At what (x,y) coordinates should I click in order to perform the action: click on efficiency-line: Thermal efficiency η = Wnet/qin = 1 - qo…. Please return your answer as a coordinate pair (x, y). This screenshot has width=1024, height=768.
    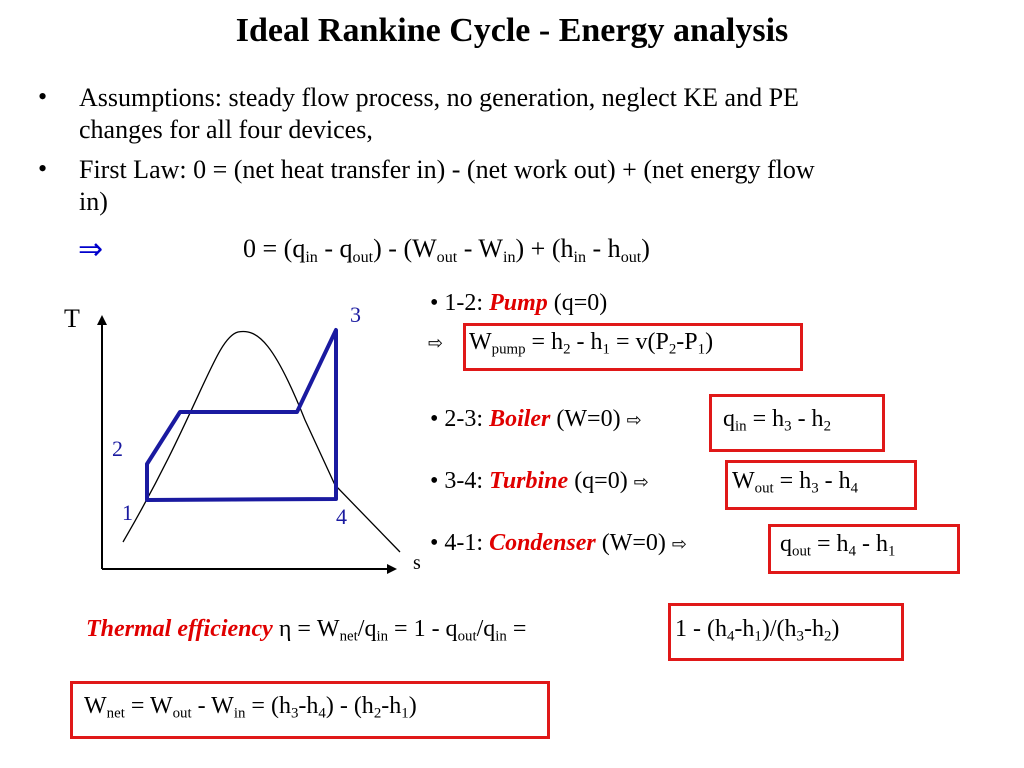
    Looking at the image, I should click on (306, 630).